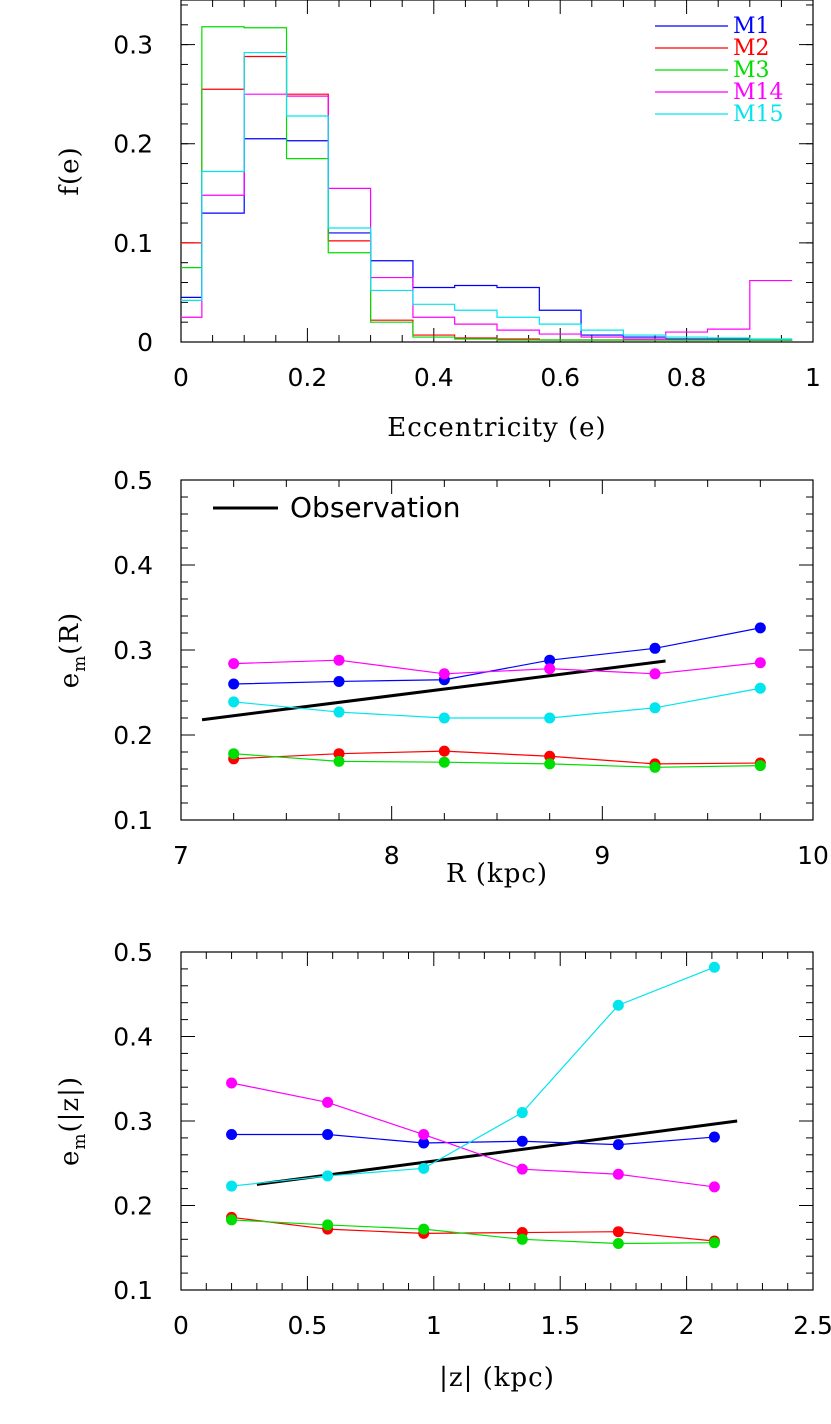 The height and width of the screenshot is (1424, 831). Describe the element at coordinates (497, 1378) in the screenshot. I see `x-axis-label: |z| (kpc)` at that location.